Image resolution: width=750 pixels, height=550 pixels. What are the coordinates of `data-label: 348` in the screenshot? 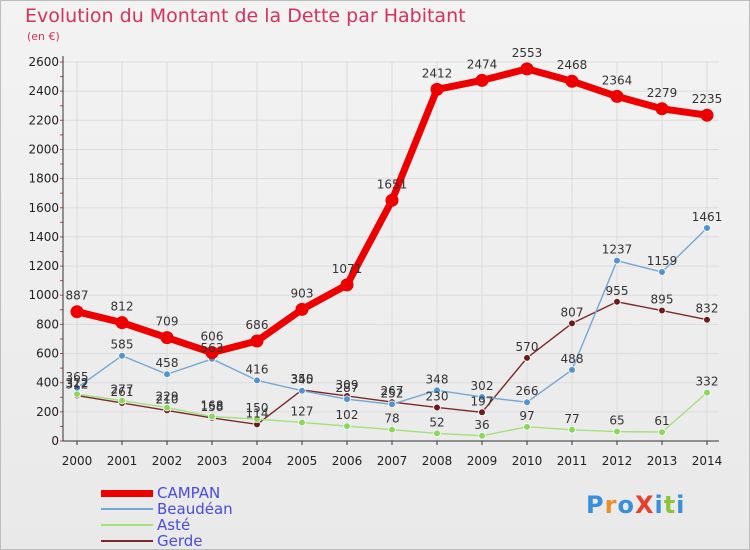 It's located at (437, 379).